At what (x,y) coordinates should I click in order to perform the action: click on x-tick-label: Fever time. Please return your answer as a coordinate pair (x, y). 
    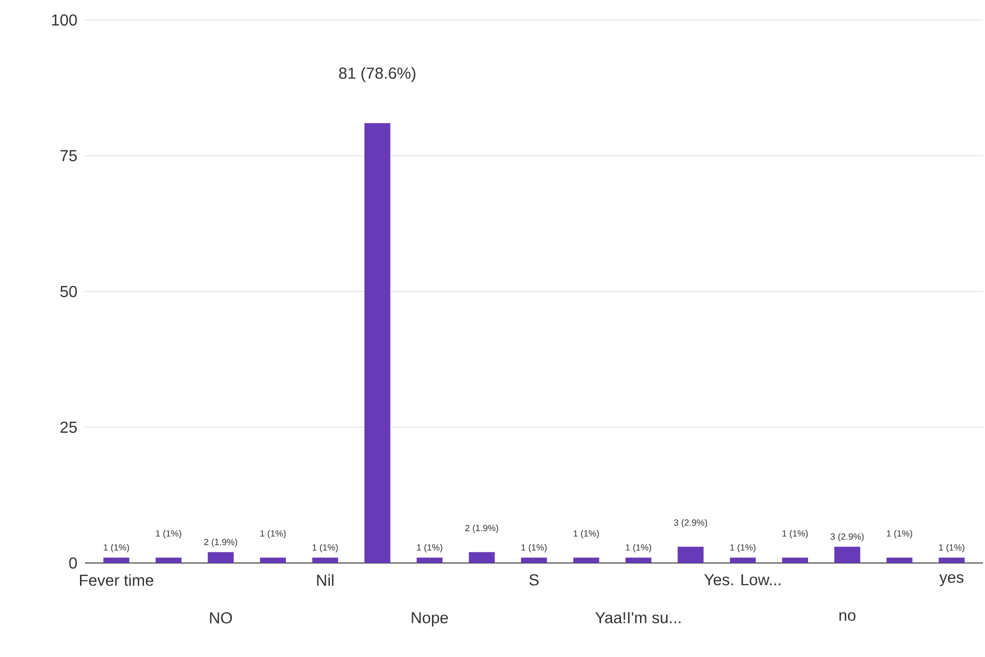
    Looking at the image, I should click on (117, 580).